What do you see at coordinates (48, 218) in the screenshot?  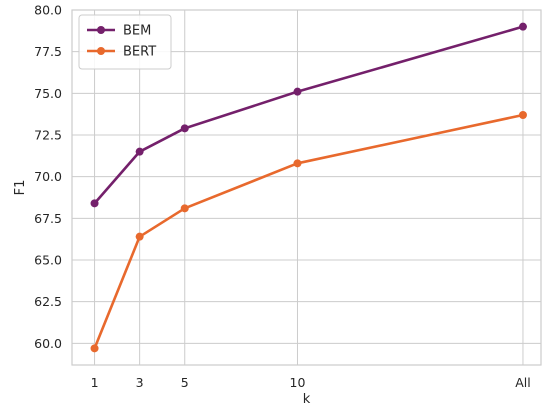 I see `y-tick-label: 67.5` at bounding box center [48, 218].